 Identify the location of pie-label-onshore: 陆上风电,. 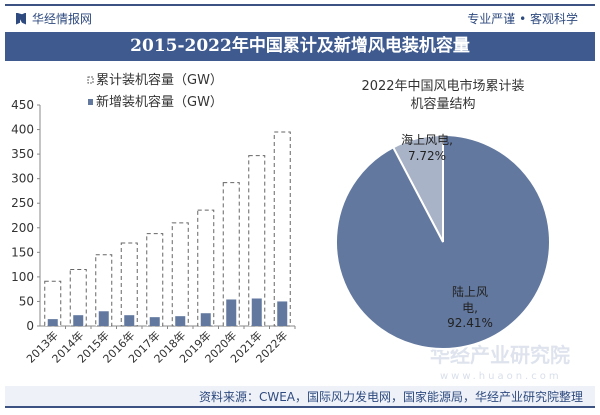
(470, 300).